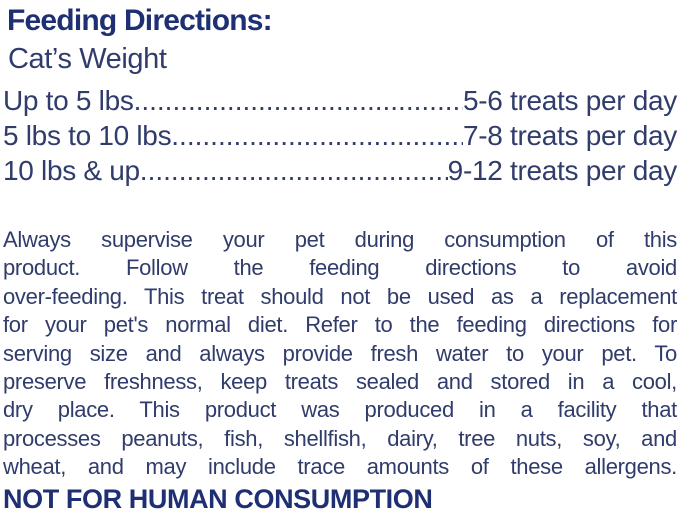 The height and width of the screenshot is (512, 679). Describe the element at coordinates (87, 59) in the screenshot. I see `cats-weight-subheading: Cat’s Weight` at that location.